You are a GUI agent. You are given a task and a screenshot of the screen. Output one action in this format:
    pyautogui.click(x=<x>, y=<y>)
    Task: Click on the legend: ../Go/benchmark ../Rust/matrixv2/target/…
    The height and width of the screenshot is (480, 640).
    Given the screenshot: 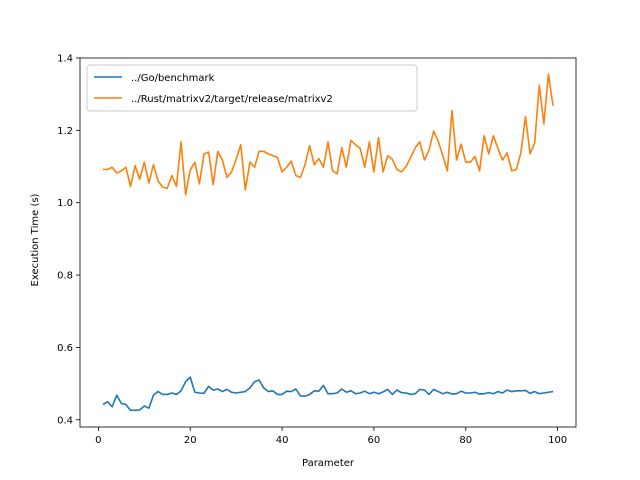 What is the action you would take?
    pyautogui.click(x=252, y=88)
    